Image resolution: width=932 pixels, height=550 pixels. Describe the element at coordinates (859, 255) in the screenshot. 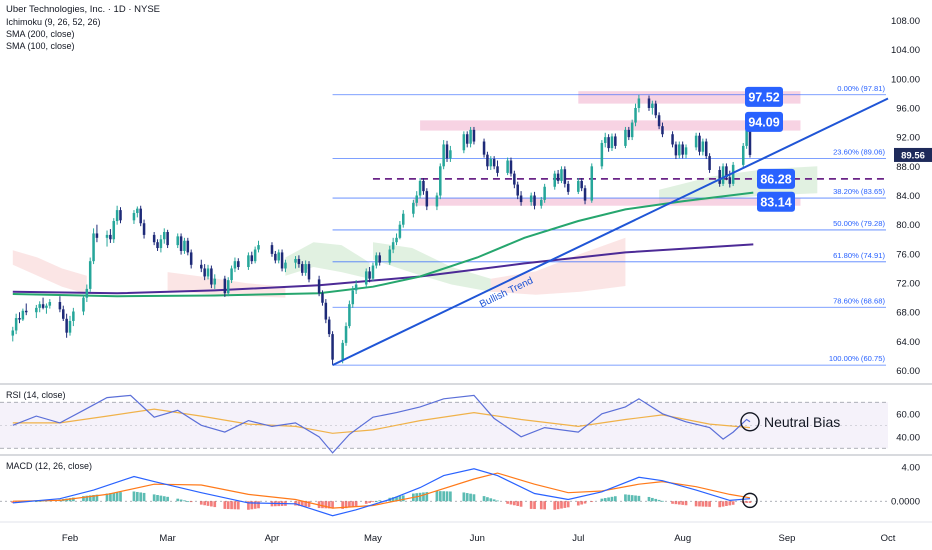

I see `fib-level-label: 61.80% (74.91)` at that location.